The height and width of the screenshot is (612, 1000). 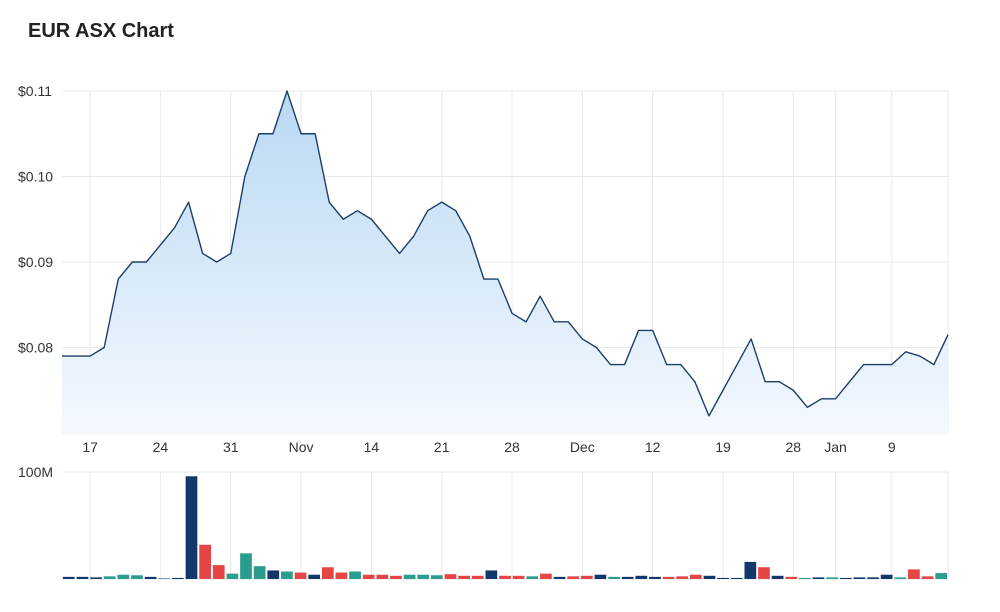 What do you see at coordinates (231, 447) in the screenshot?
I see `x-tick-label: 31` at bounding box center [231, 447].